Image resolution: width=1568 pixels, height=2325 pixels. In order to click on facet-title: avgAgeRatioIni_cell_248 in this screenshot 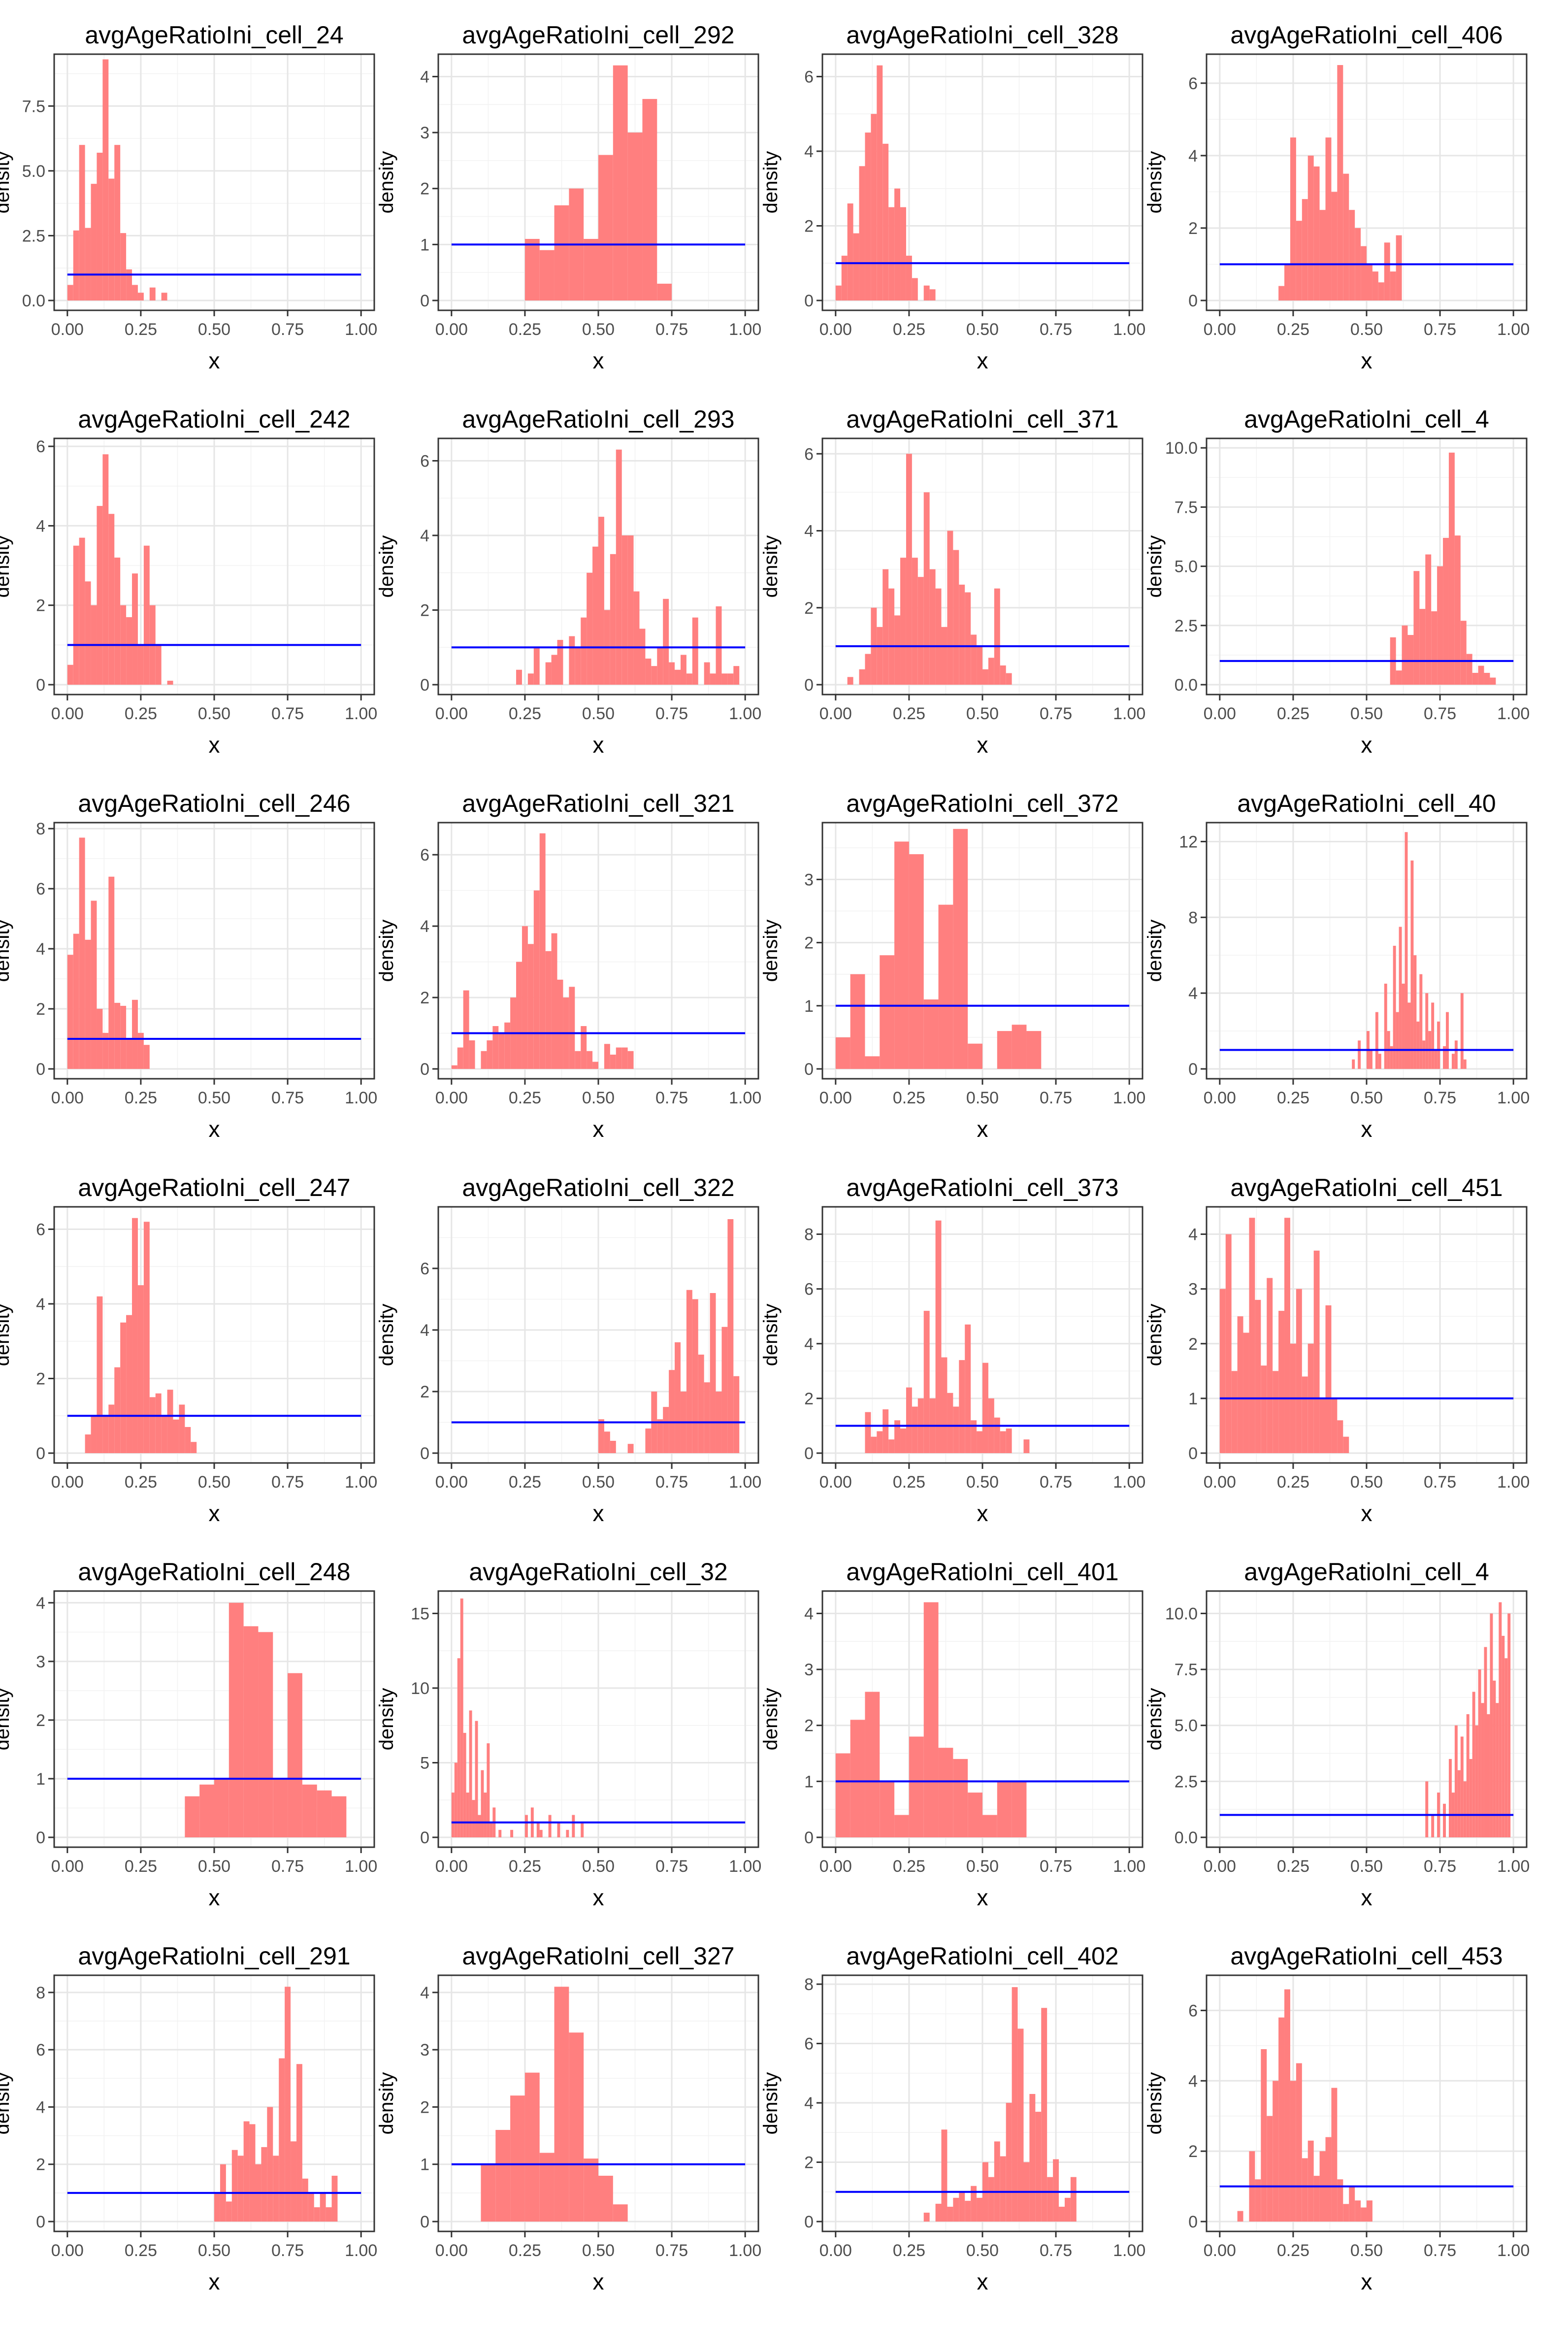, I will do `click(214, 1572)`.